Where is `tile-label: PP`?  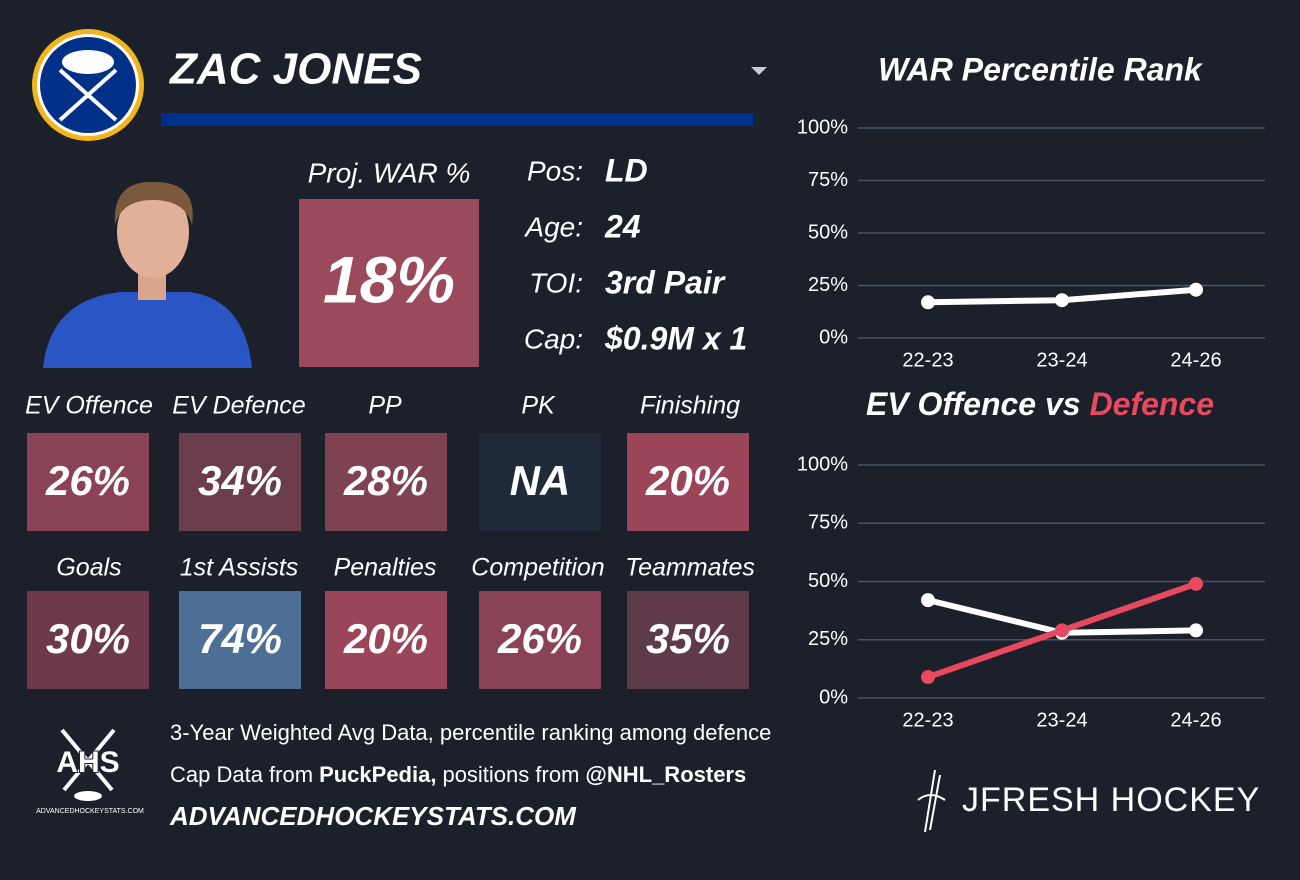 tile-label: PP is located at coordinates (385, 406).